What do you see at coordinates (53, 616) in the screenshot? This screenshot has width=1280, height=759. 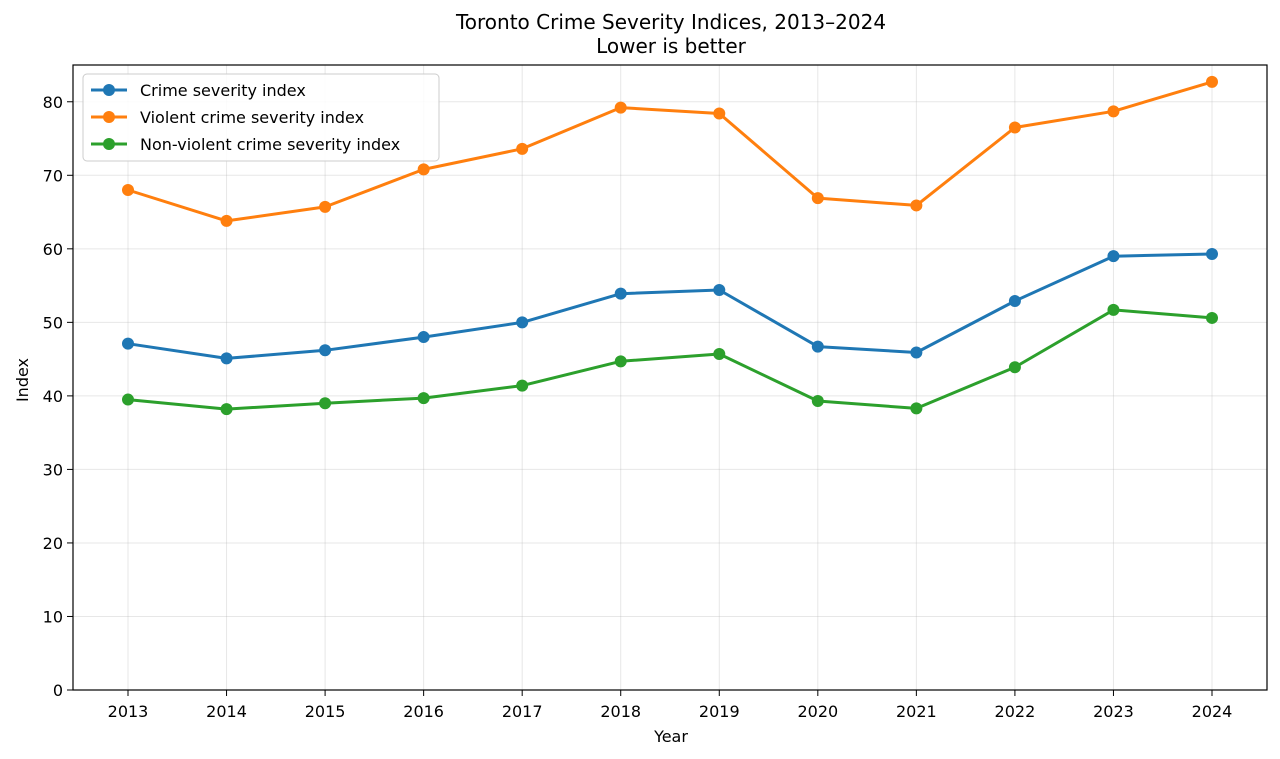 I see `y-tick-label: 10` at bounding box center [53, 616].